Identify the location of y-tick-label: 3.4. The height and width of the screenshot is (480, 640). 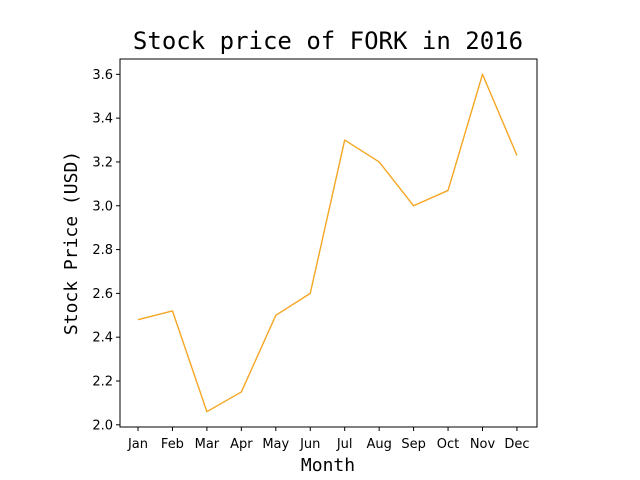
(102, 119).